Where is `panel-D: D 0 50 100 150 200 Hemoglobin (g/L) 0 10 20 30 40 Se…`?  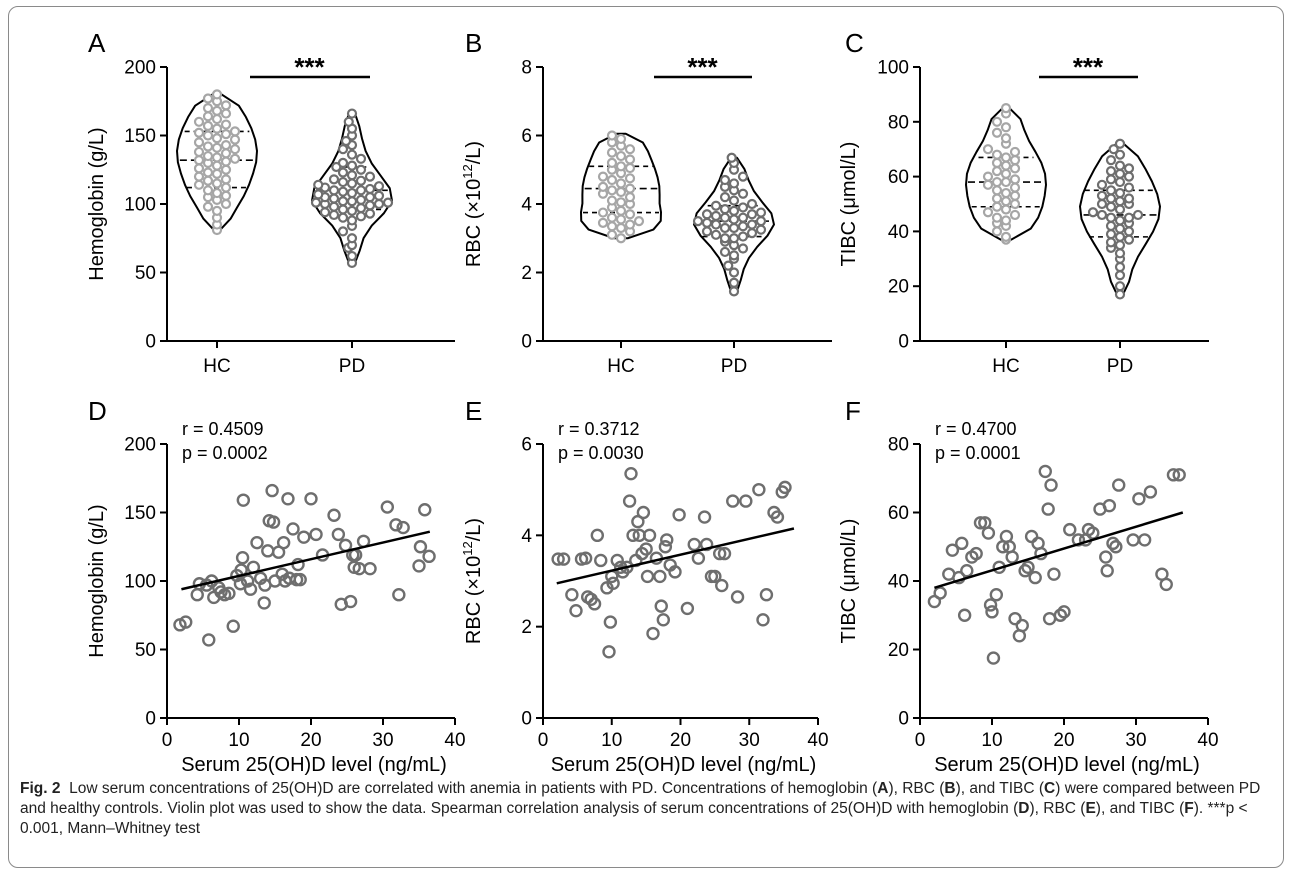
panel-D: D 0 50 100 150 200 Hemoglobin (g/L) 0 10 20 30 40 Se… is located at coordinates (276, 586).